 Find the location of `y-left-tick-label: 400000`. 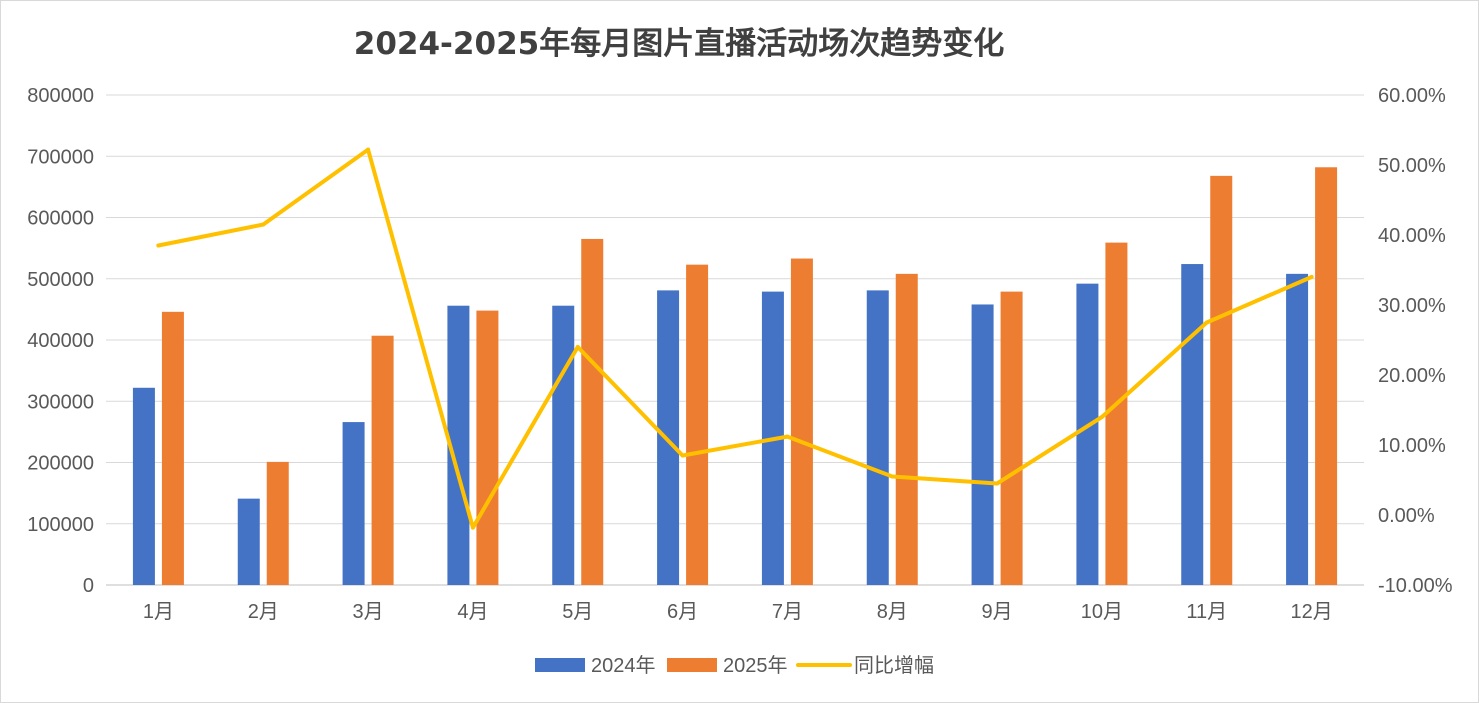

y-left-tick-label: 400000 is located at coordinates (60, 341).